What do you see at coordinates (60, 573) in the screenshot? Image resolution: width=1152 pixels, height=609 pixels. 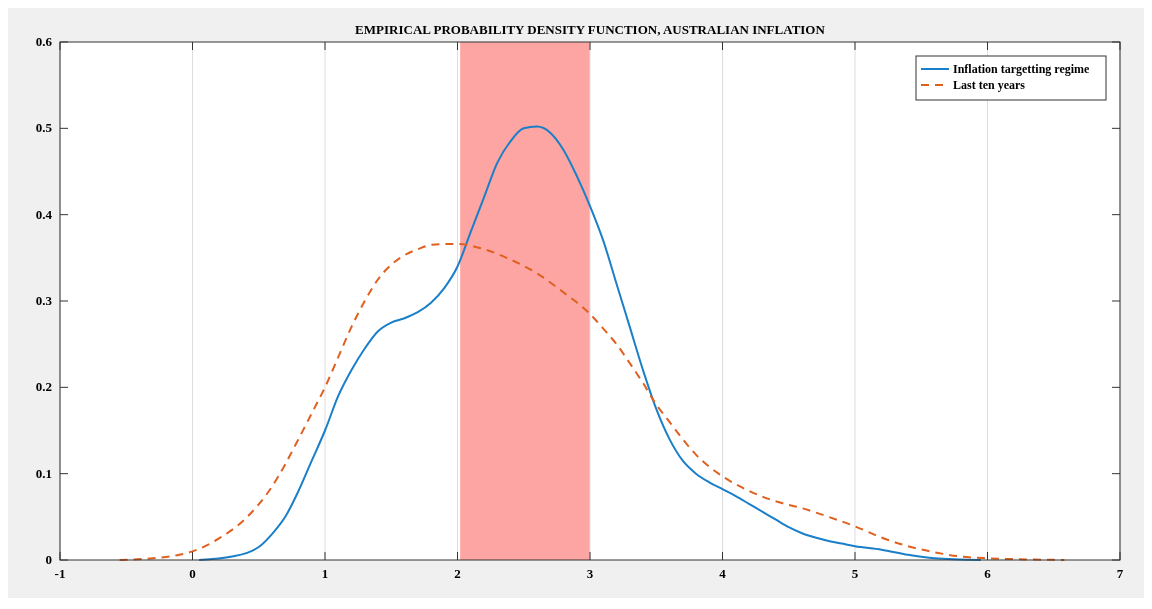 I see `x-tick-label: -1` at bounding box center [60, 573].